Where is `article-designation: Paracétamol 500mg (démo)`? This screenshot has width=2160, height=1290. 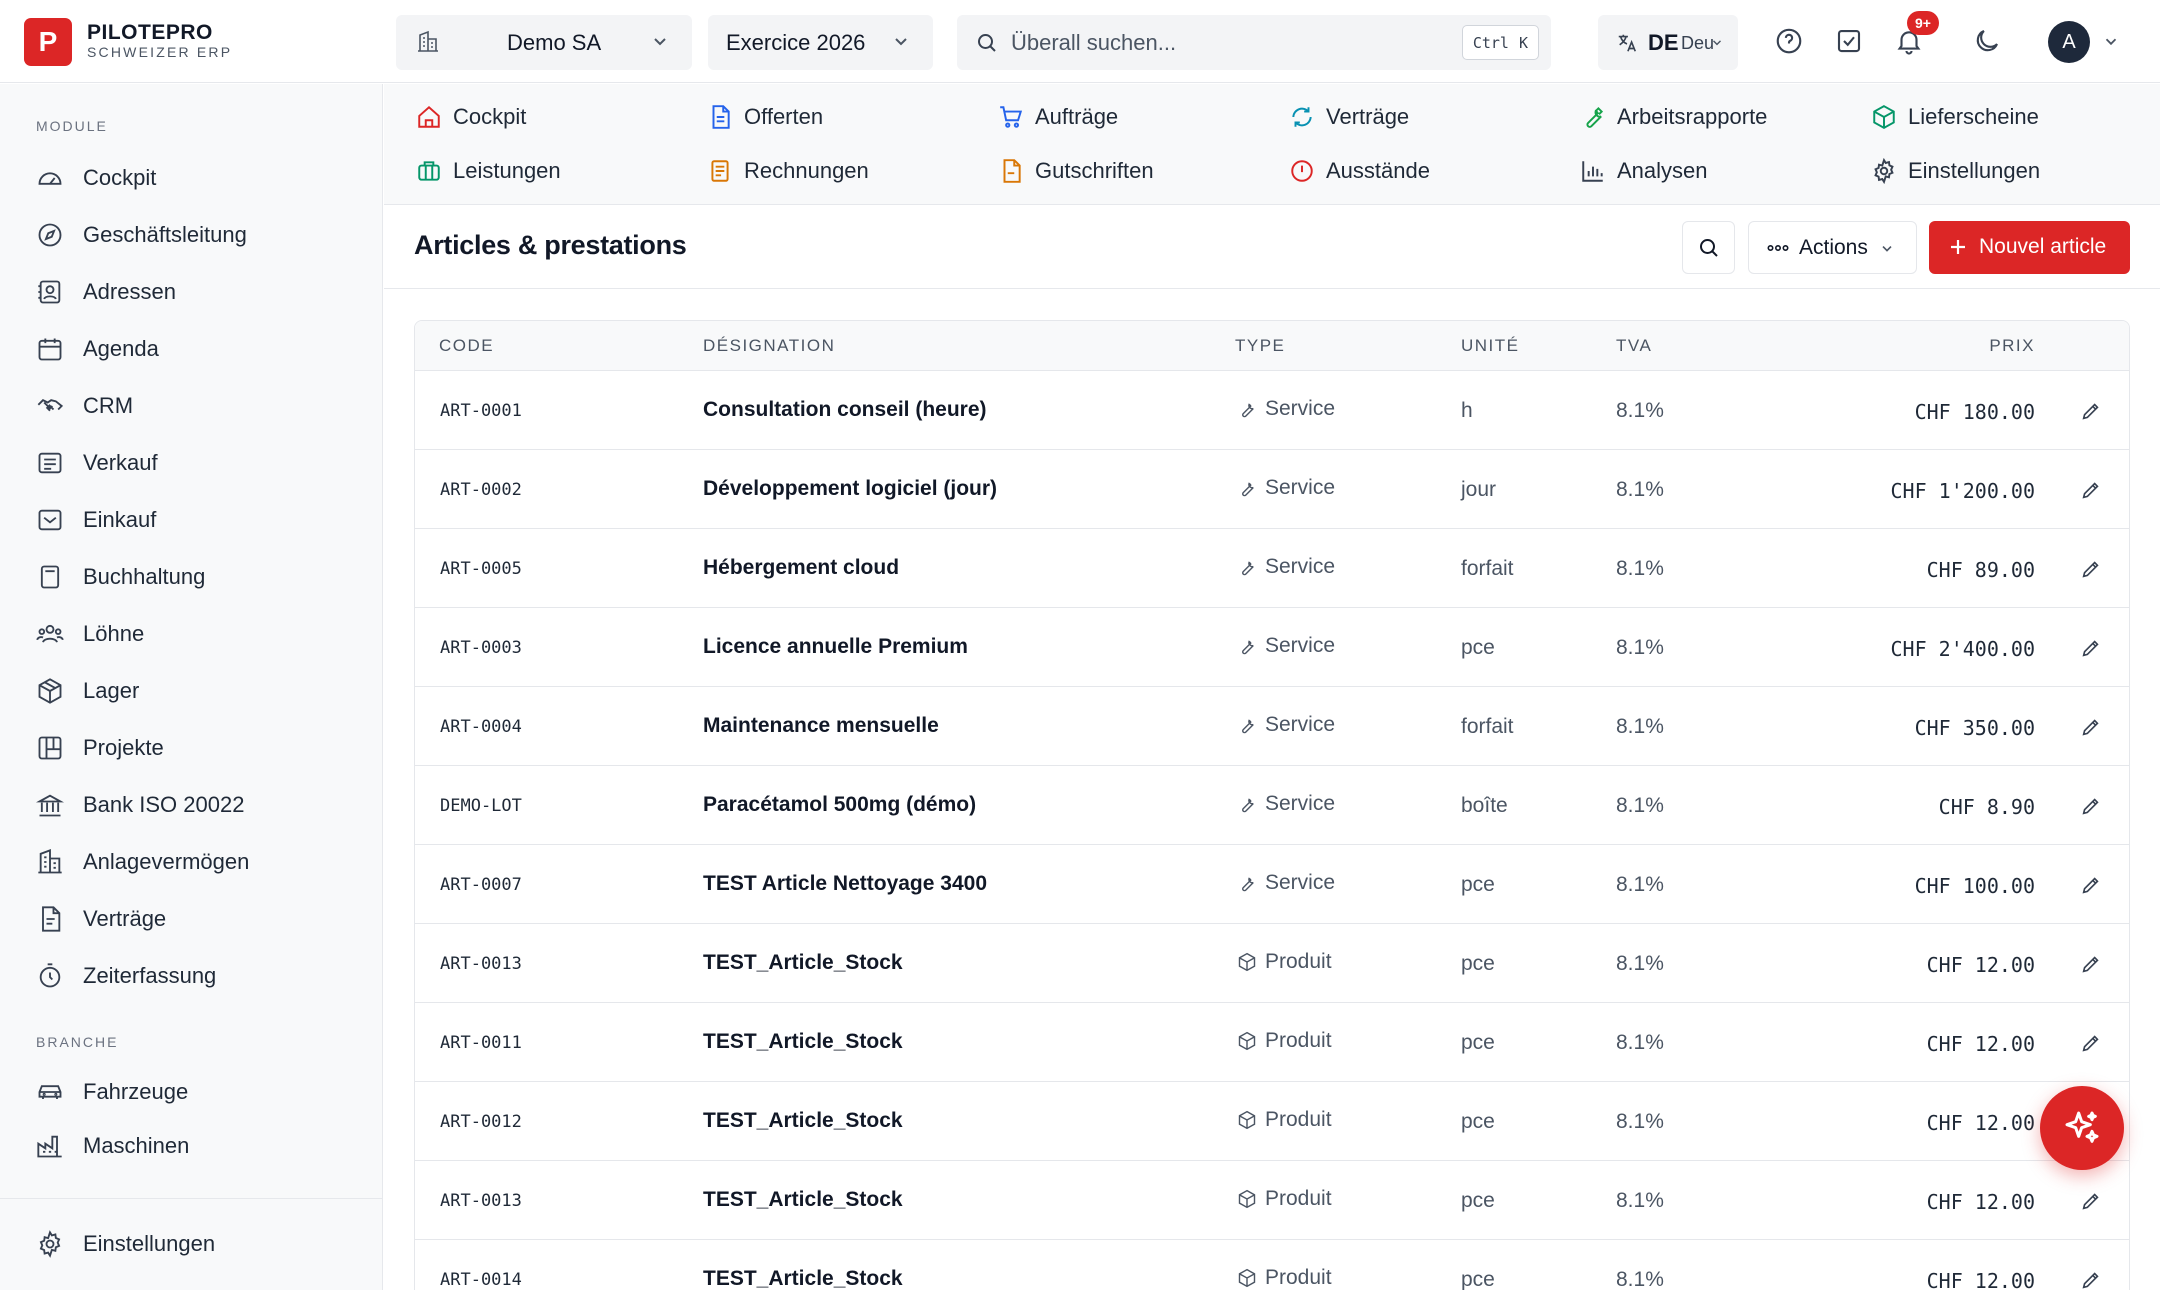
article-designation: Paracétamol 500mg (démo) is located at coordinates (840, 804).